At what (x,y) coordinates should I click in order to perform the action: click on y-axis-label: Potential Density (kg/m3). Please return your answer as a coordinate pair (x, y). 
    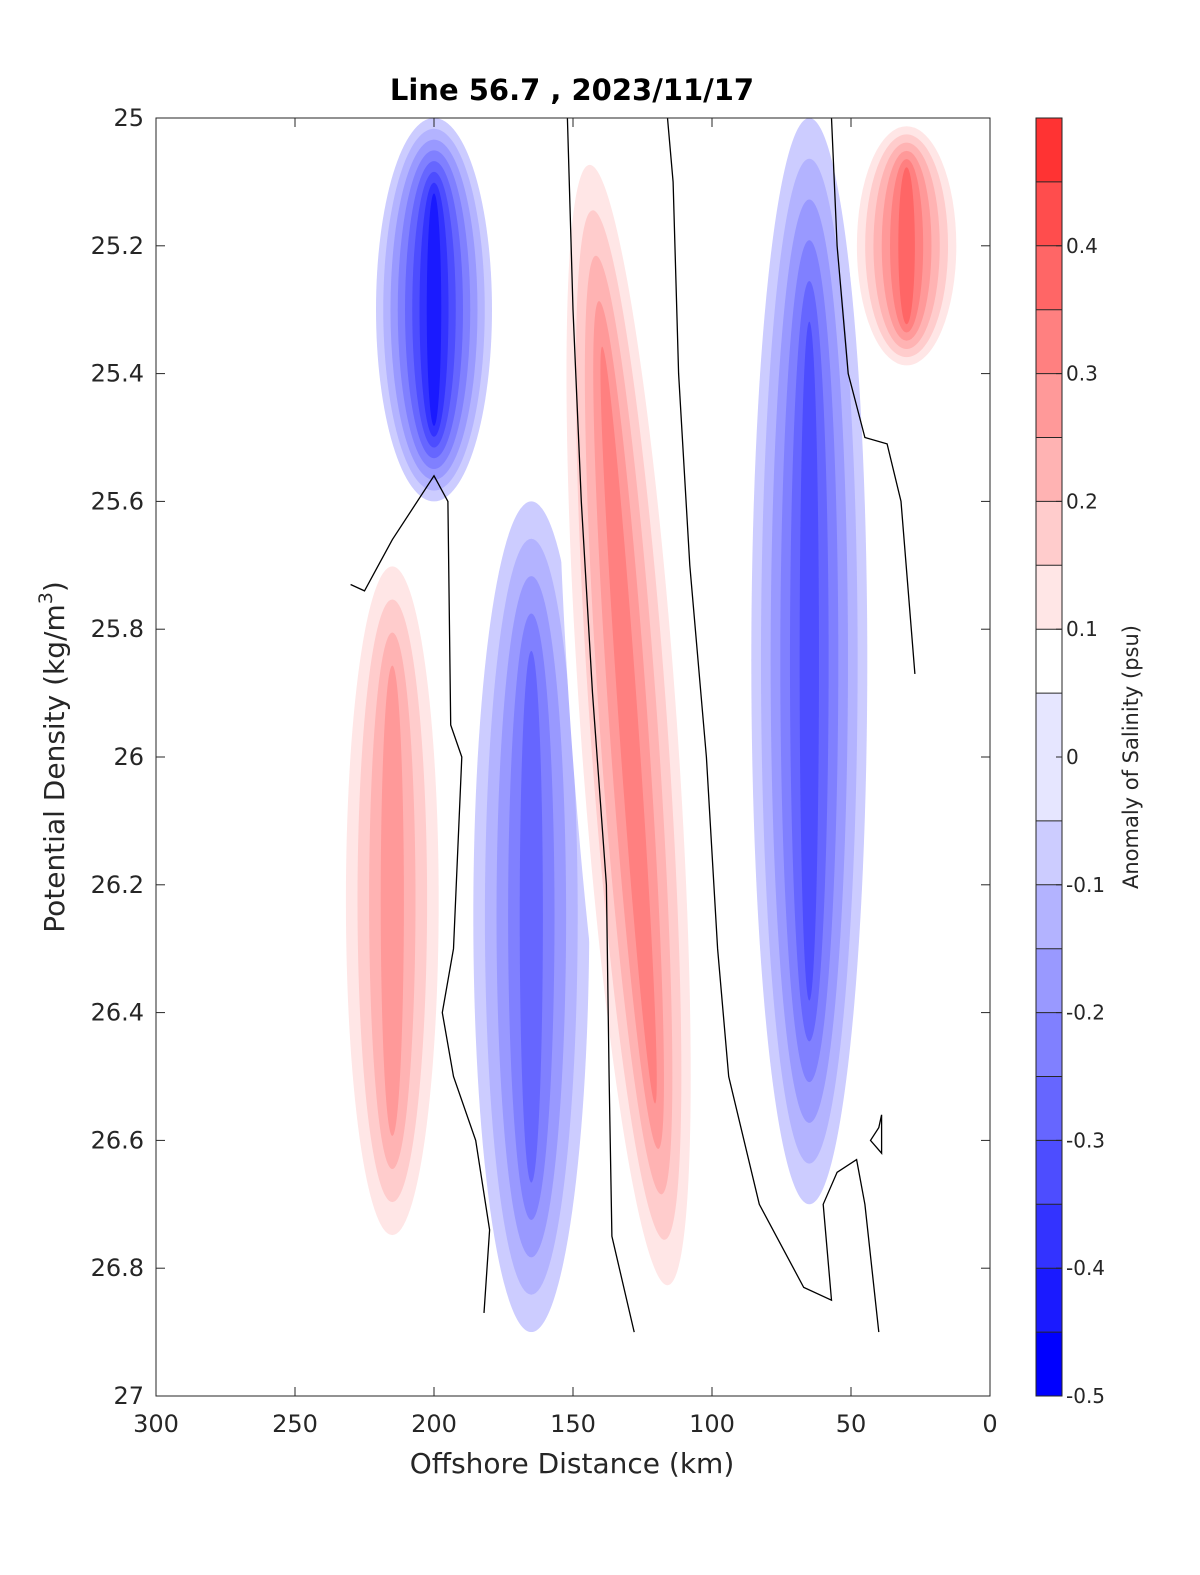
    Looking at the image, I should click on (53, 757).